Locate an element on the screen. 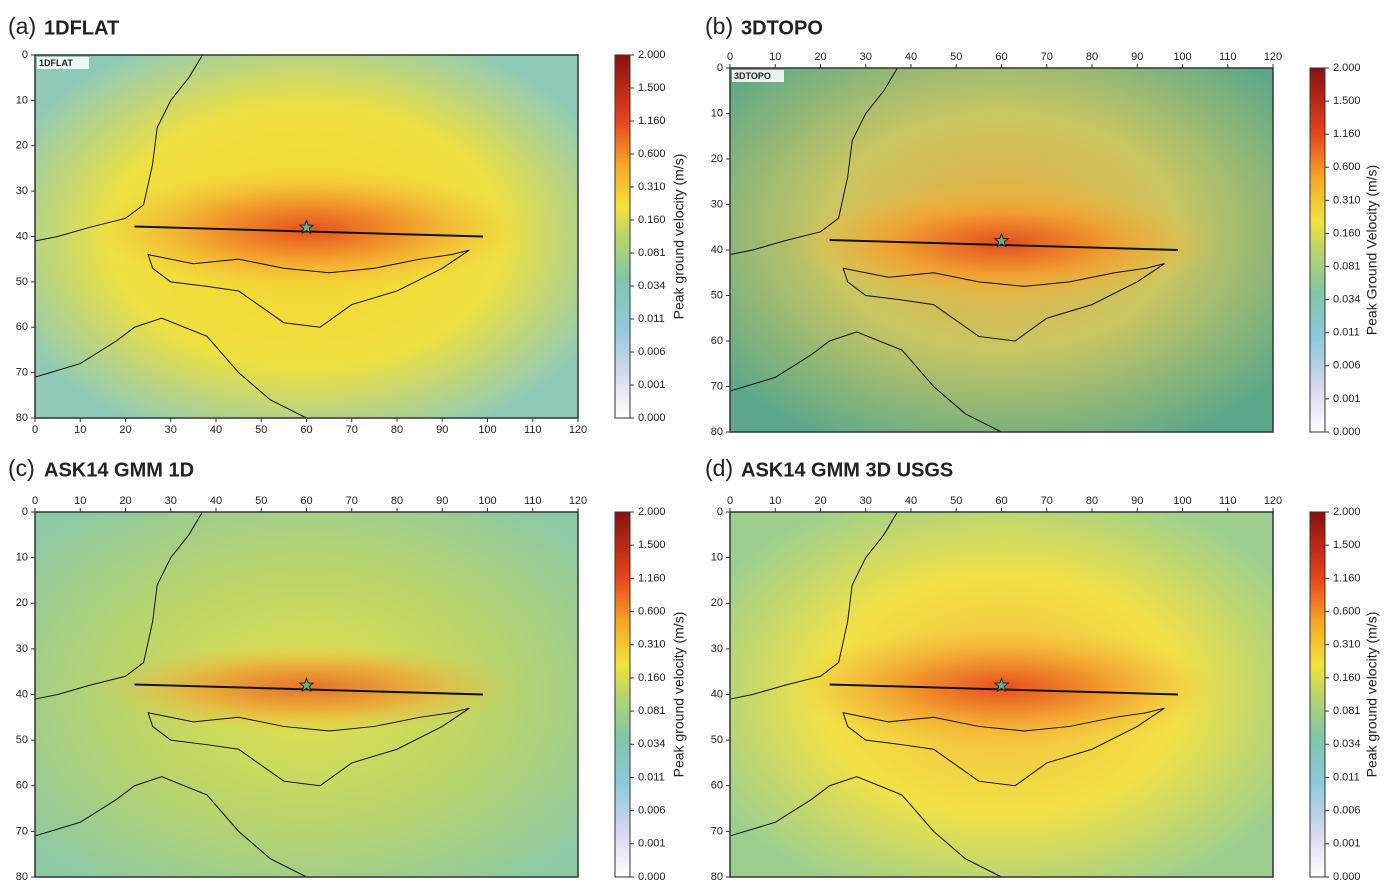  inset-label: 1DFLAT is located at coordinates (56, 63).